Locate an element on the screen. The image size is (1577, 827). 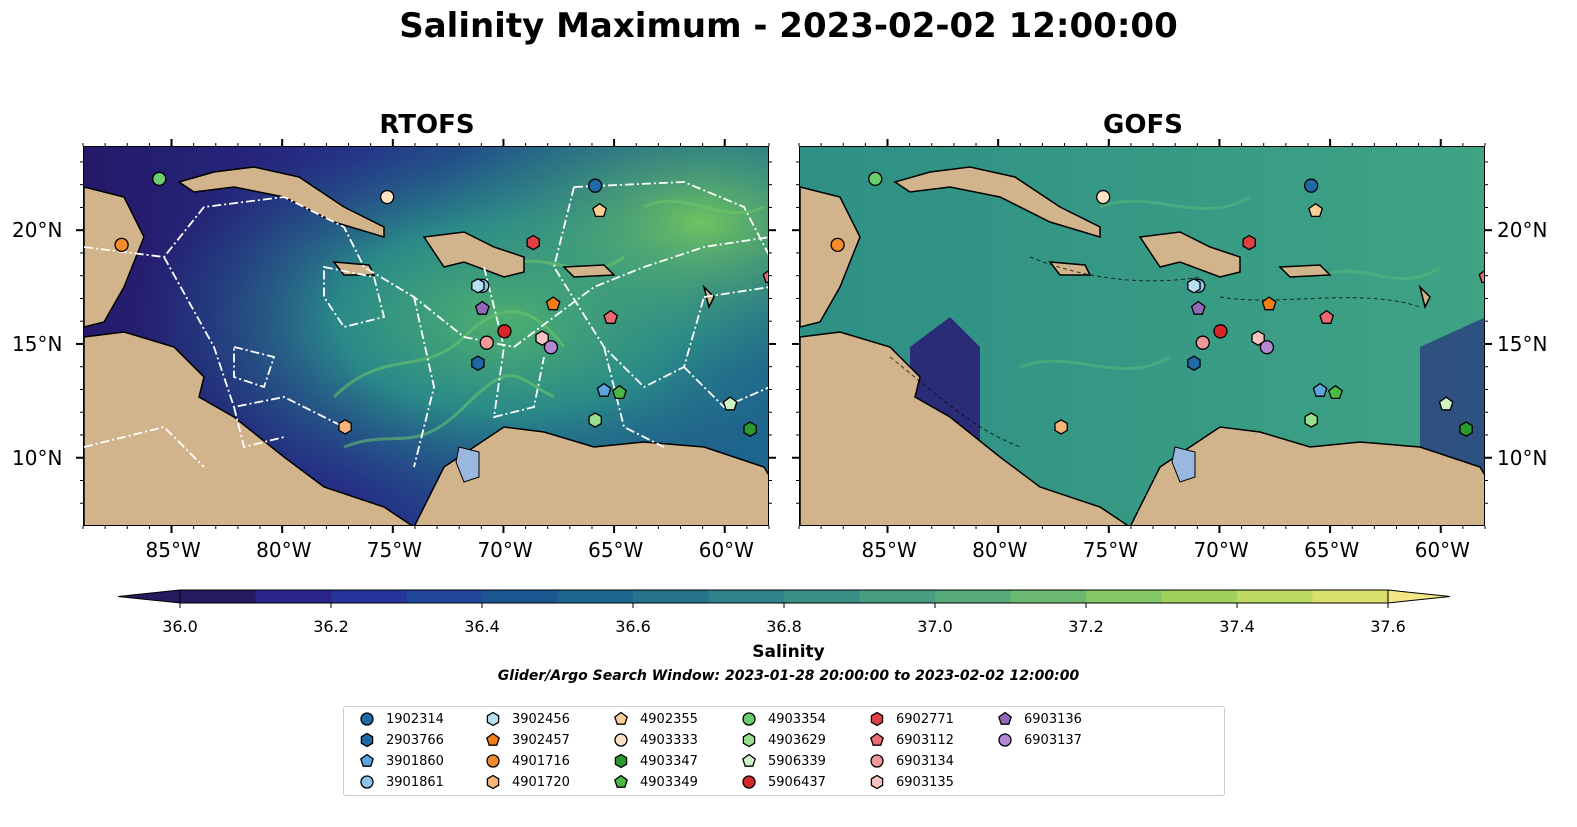
legend-item-6903134: 6903134 is located at coordinates (911, 761).